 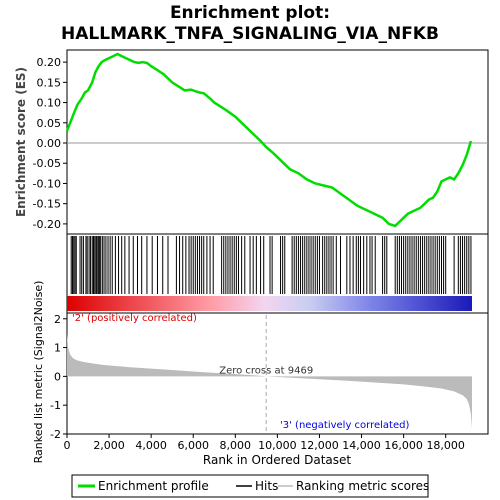 I want to click on legend-hits-label: Hits, so click(x=266, y=486).